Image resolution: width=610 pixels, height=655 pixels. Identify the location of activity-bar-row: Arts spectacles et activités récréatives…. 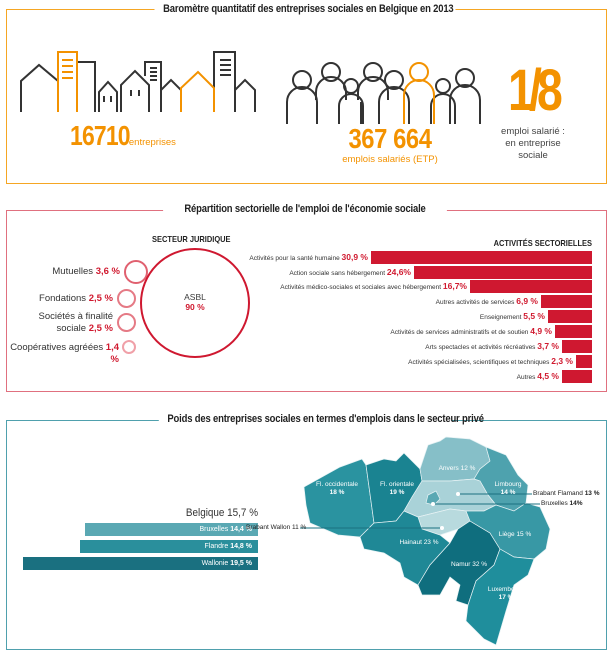
(396, 346).